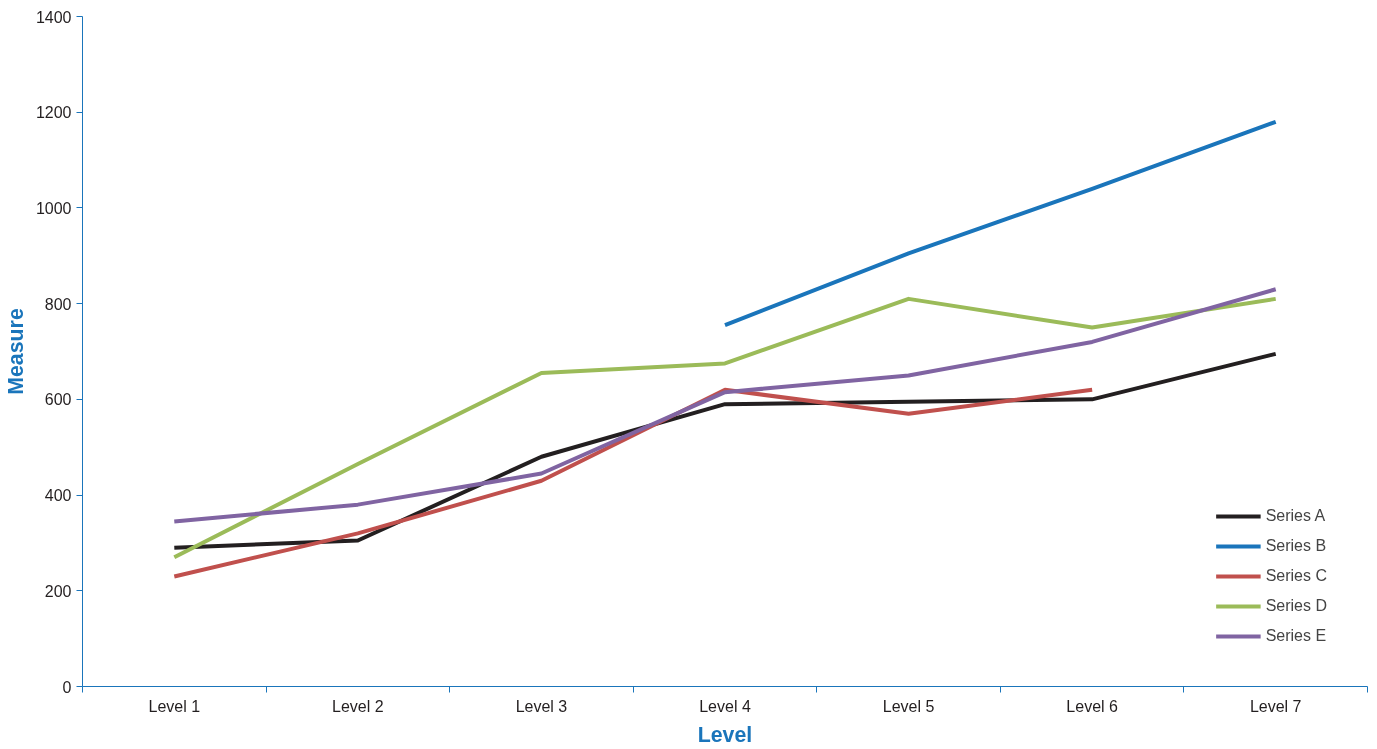 Image resolution: width=1377 pixels, height=749 pixels. Describe the element at coordinates (1296, 636) in the screenshot. I see `legend-label: Series E` at that location.